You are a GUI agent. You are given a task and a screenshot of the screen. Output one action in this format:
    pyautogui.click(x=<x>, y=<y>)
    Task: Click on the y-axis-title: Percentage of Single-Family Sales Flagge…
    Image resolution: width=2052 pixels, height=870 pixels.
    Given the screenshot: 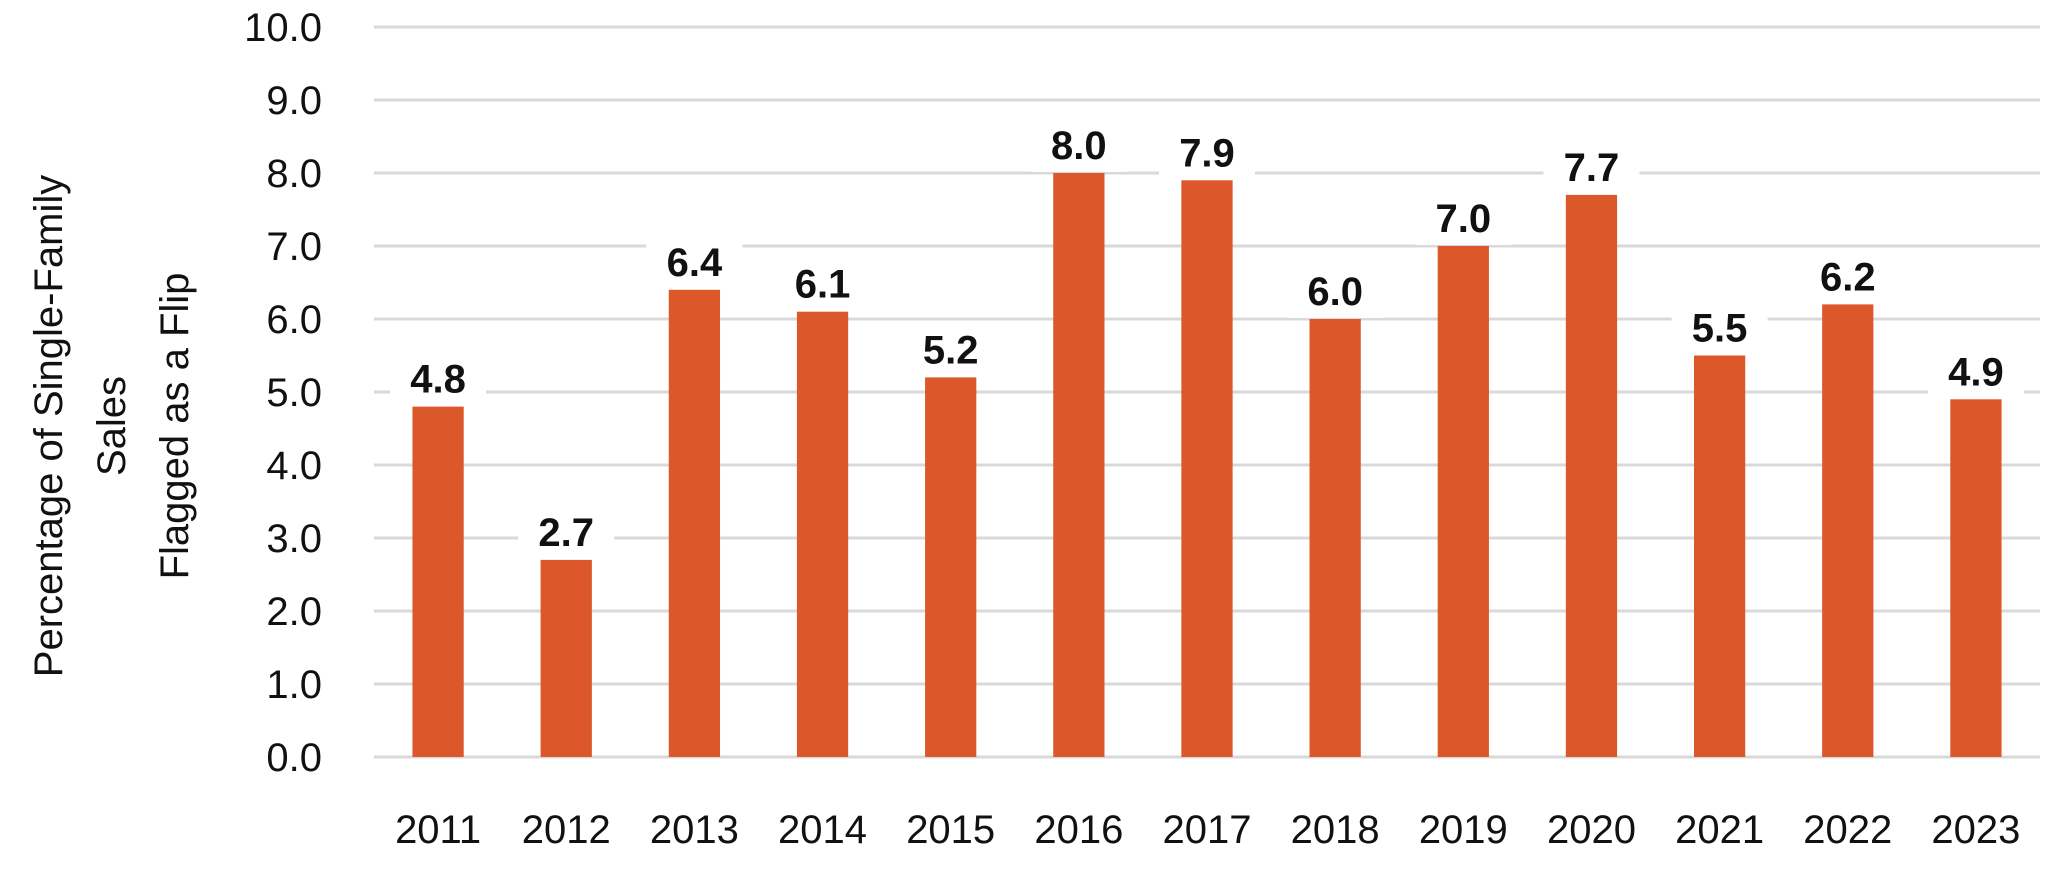 What is the action you would take?
    pyautogui.click(x=112, y=426)
    